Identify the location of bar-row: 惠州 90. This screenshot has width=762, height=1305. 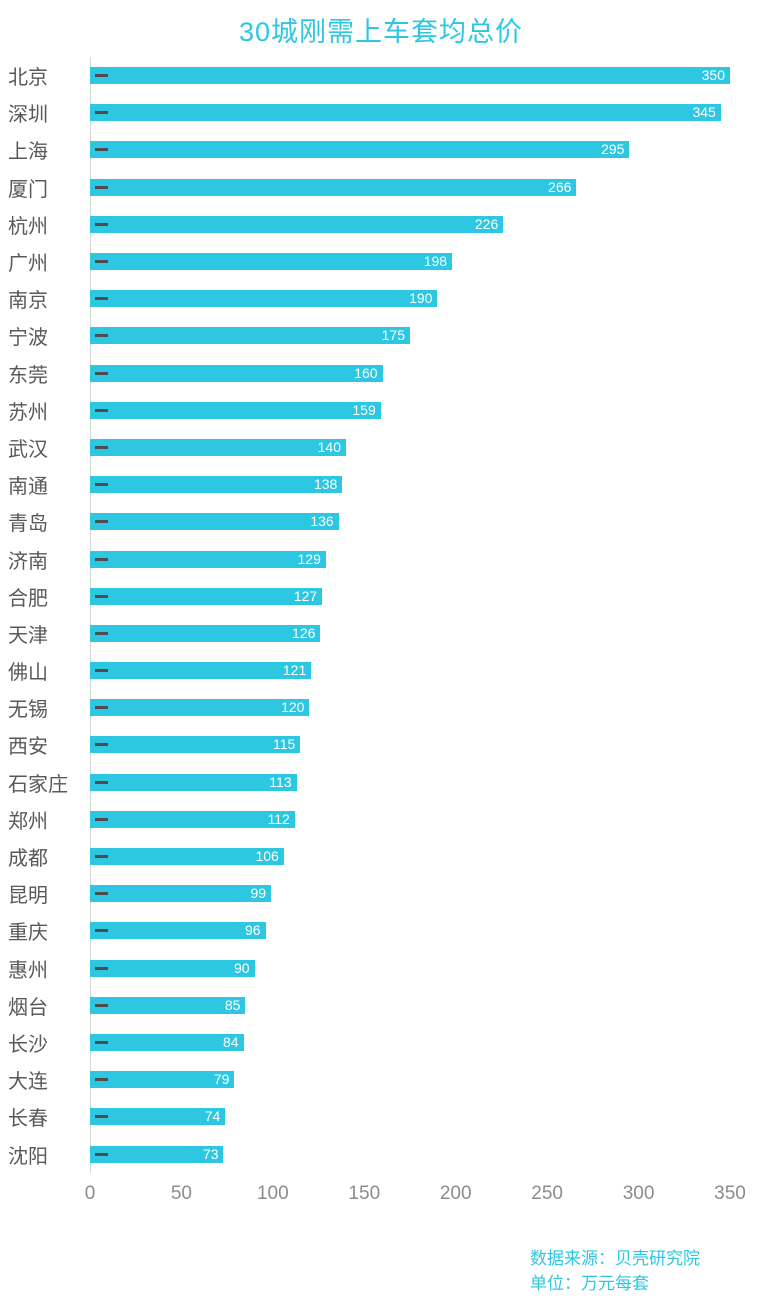
(381, 968).